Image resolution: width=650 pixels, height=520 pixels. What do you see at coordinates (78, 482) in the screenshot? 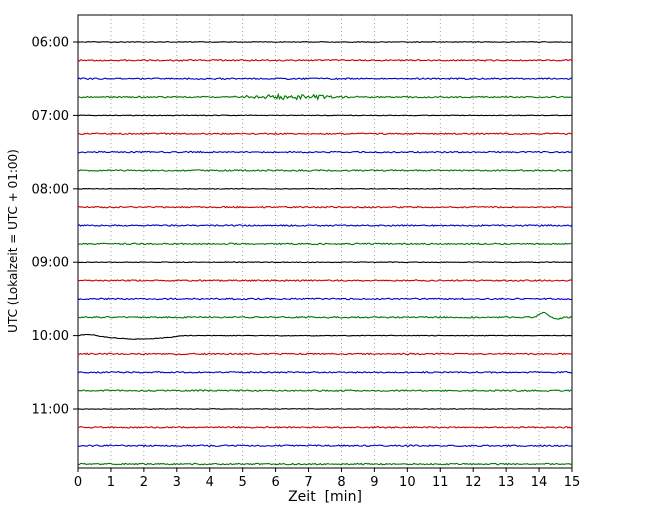
I see `x-tick-label: 0` at bounding box center [78, 482].